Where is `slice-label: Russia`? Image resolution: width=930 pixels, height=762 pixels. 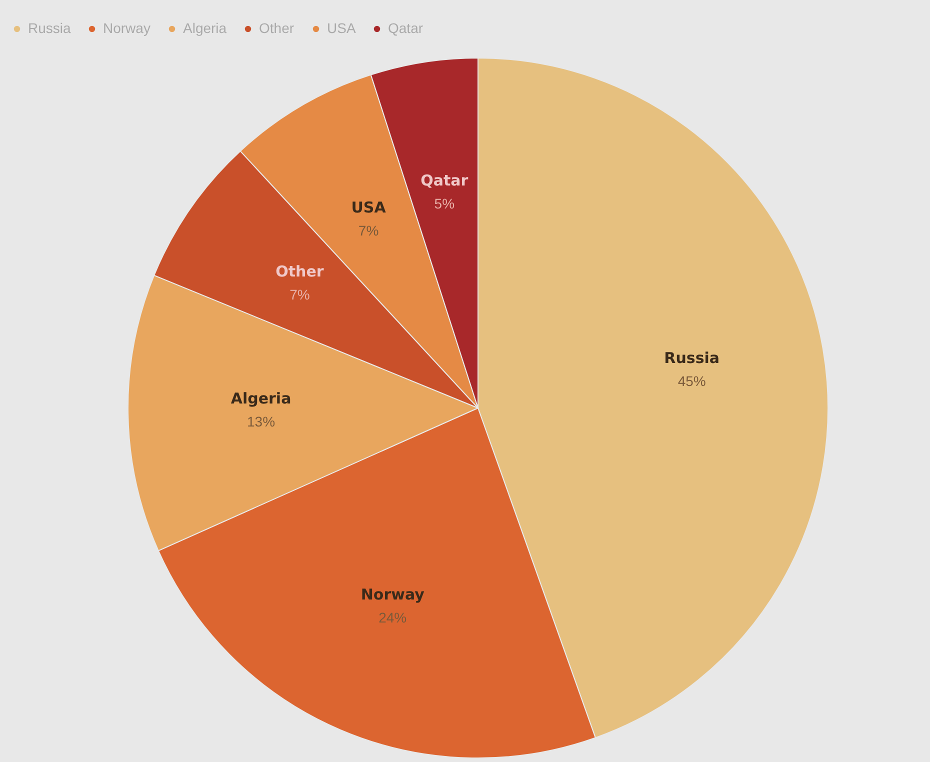 slice-label: Russia is located at coordinates (692, 358).